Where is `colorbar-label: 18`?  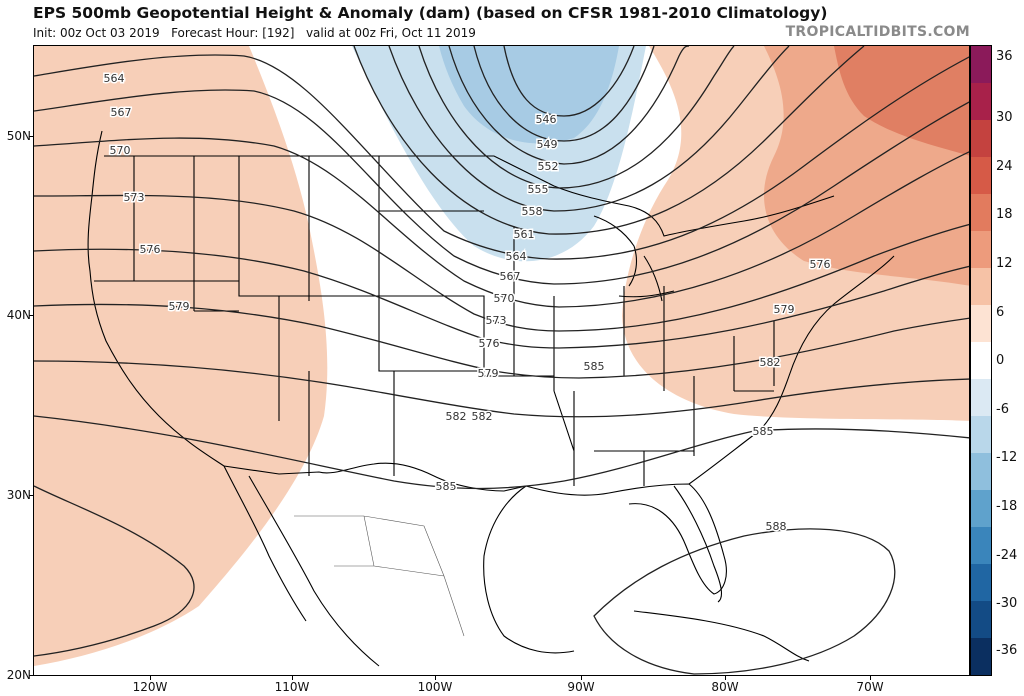
colorbar-label: 18 is located at coordinates (1004, 214).